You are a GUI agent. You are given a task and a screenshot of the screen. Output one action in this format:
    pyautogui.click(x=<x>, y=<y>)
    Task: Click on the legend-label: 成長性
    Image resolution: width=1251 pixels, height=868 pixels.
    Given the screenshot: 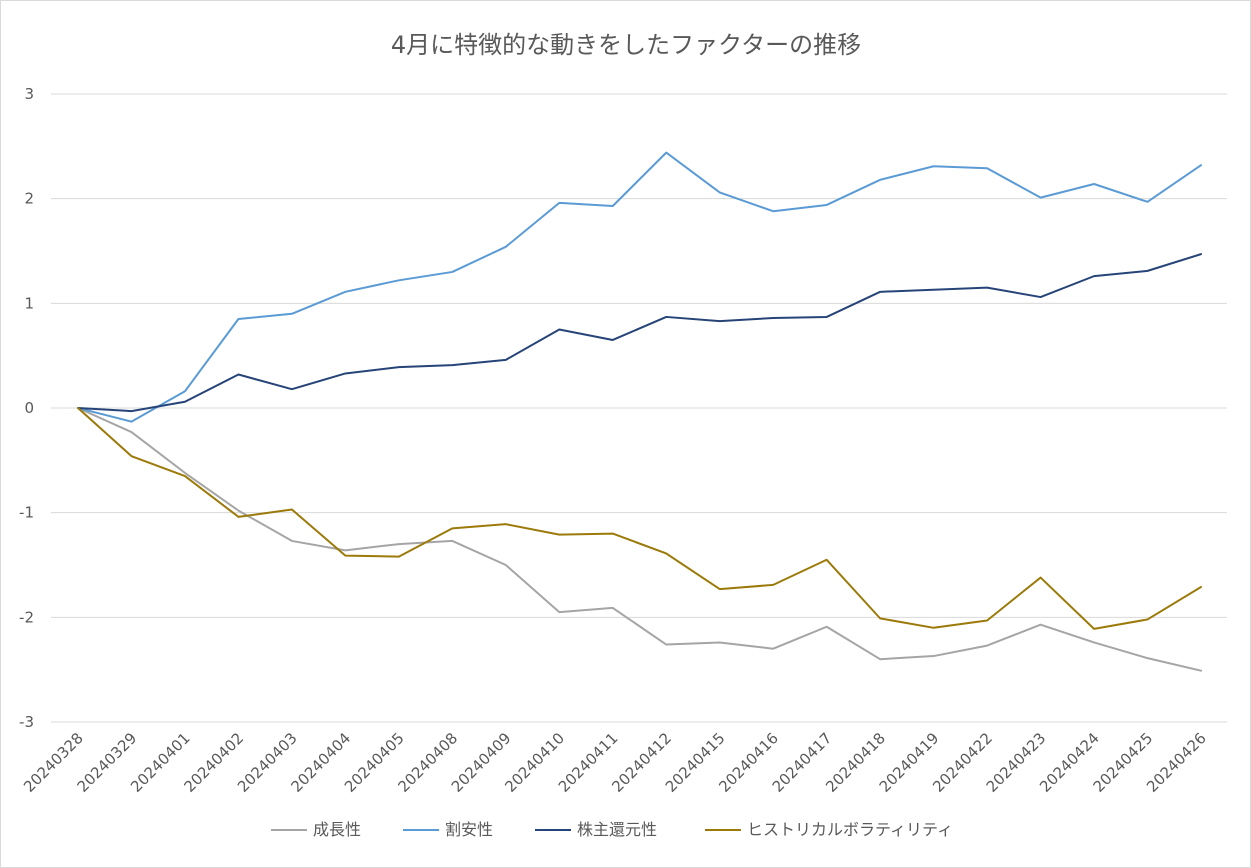 What is the action you would take?
    pyautogui.click(x=337, y=829)
    